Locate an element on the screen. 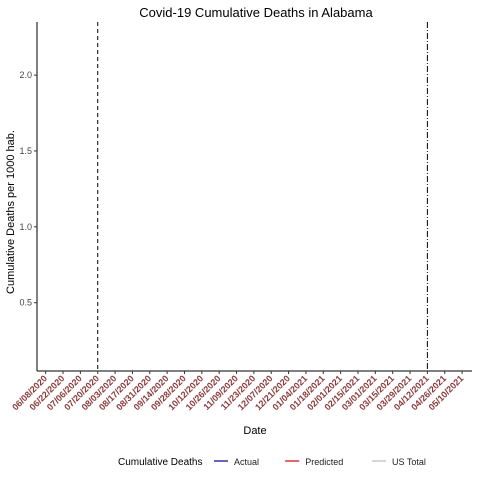 The height and width of the screenshot is (480, 480). y-tick-label: 2.0 is located at coordinates (25, 75).